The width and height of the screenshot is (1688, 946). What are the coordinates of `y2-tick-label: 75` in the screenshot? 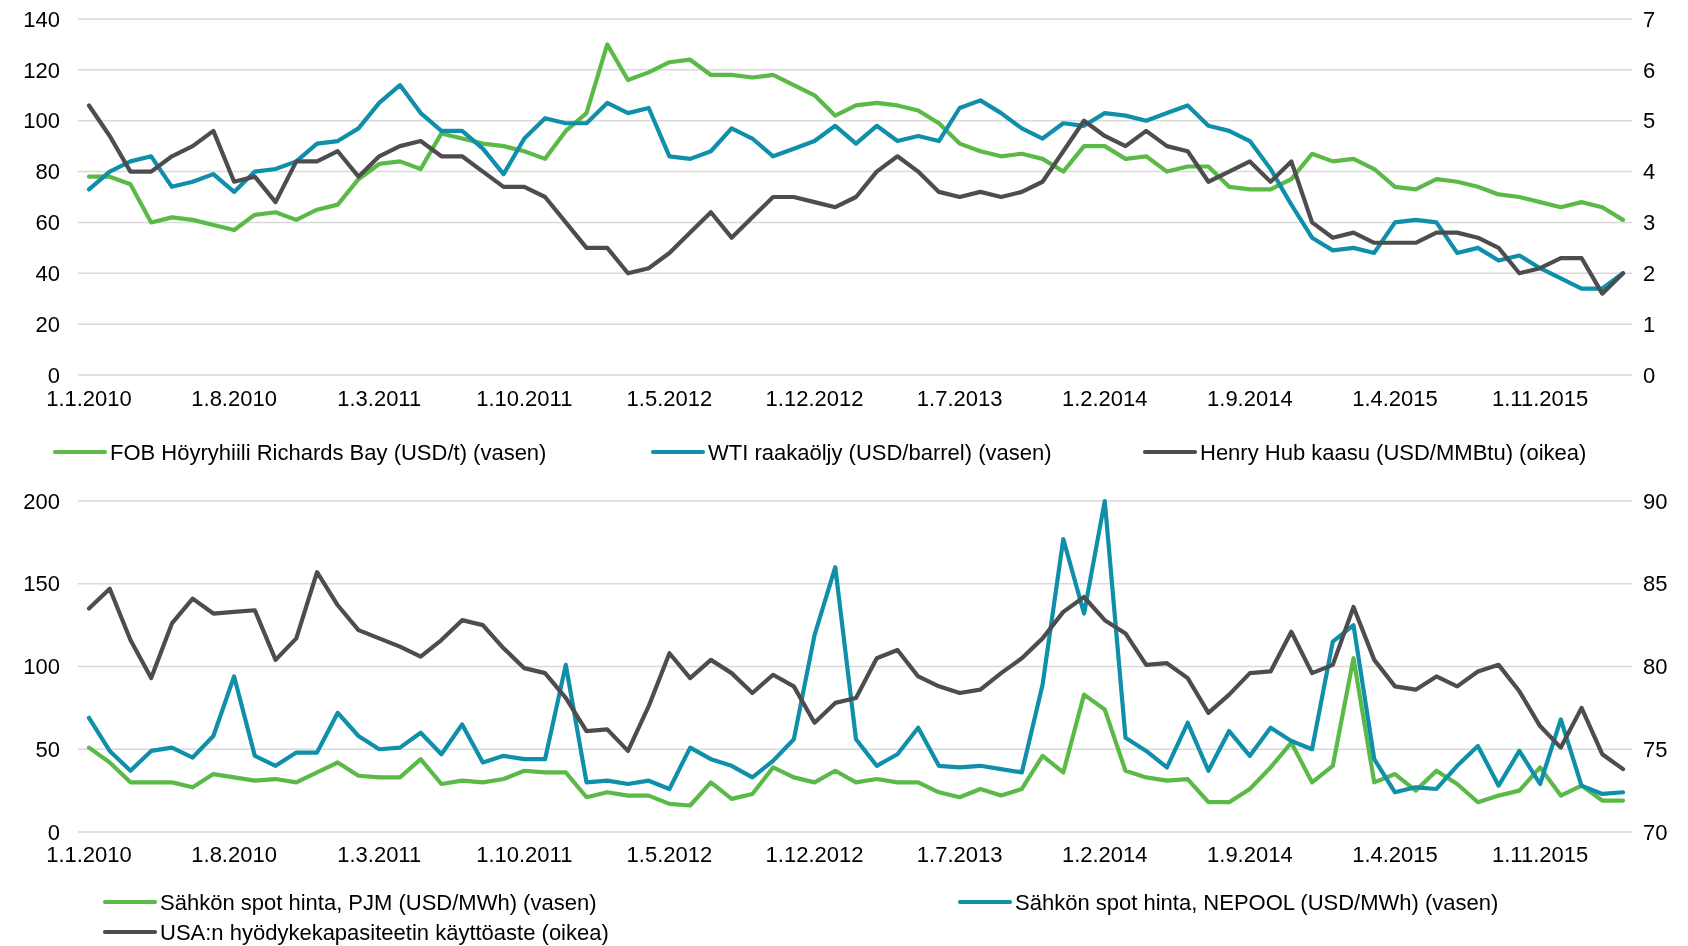 It's located at (1655, 749).